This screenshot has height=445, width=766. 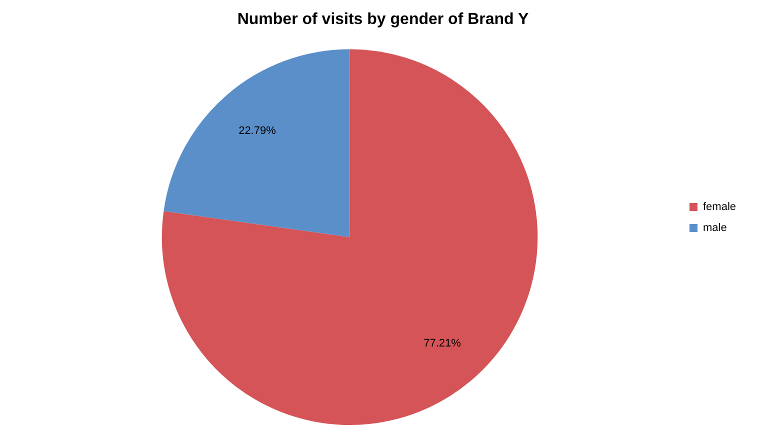 I want to click on chart-title: Number of visits by gender of Brand Y, so click(x=383, y=19).